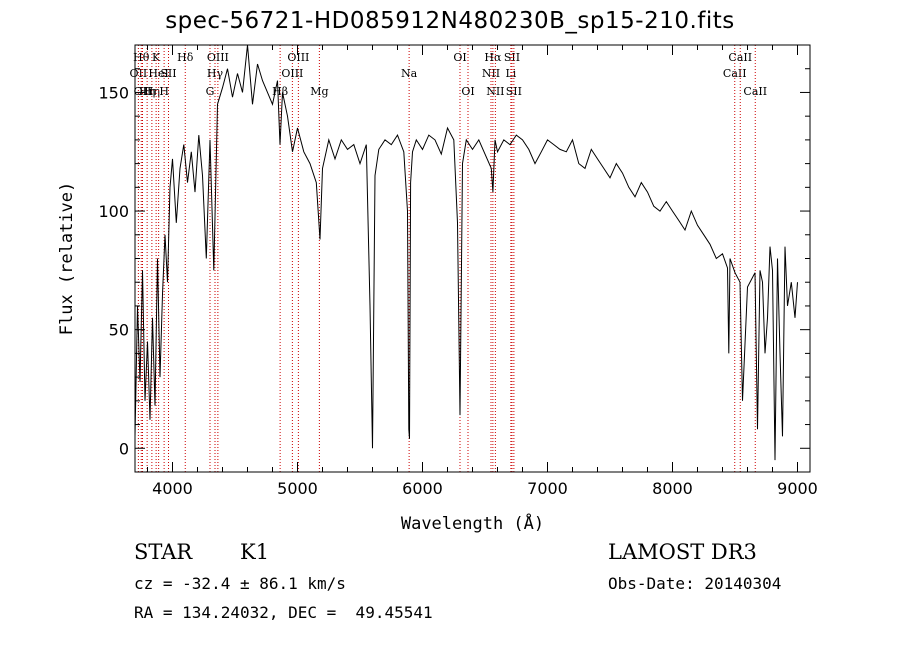 The height and width of the screenshot is (649, 900). Describe the element at coordinates (141, 57) in the screenshot. I see `line-marker-label: Hθ` at that location.